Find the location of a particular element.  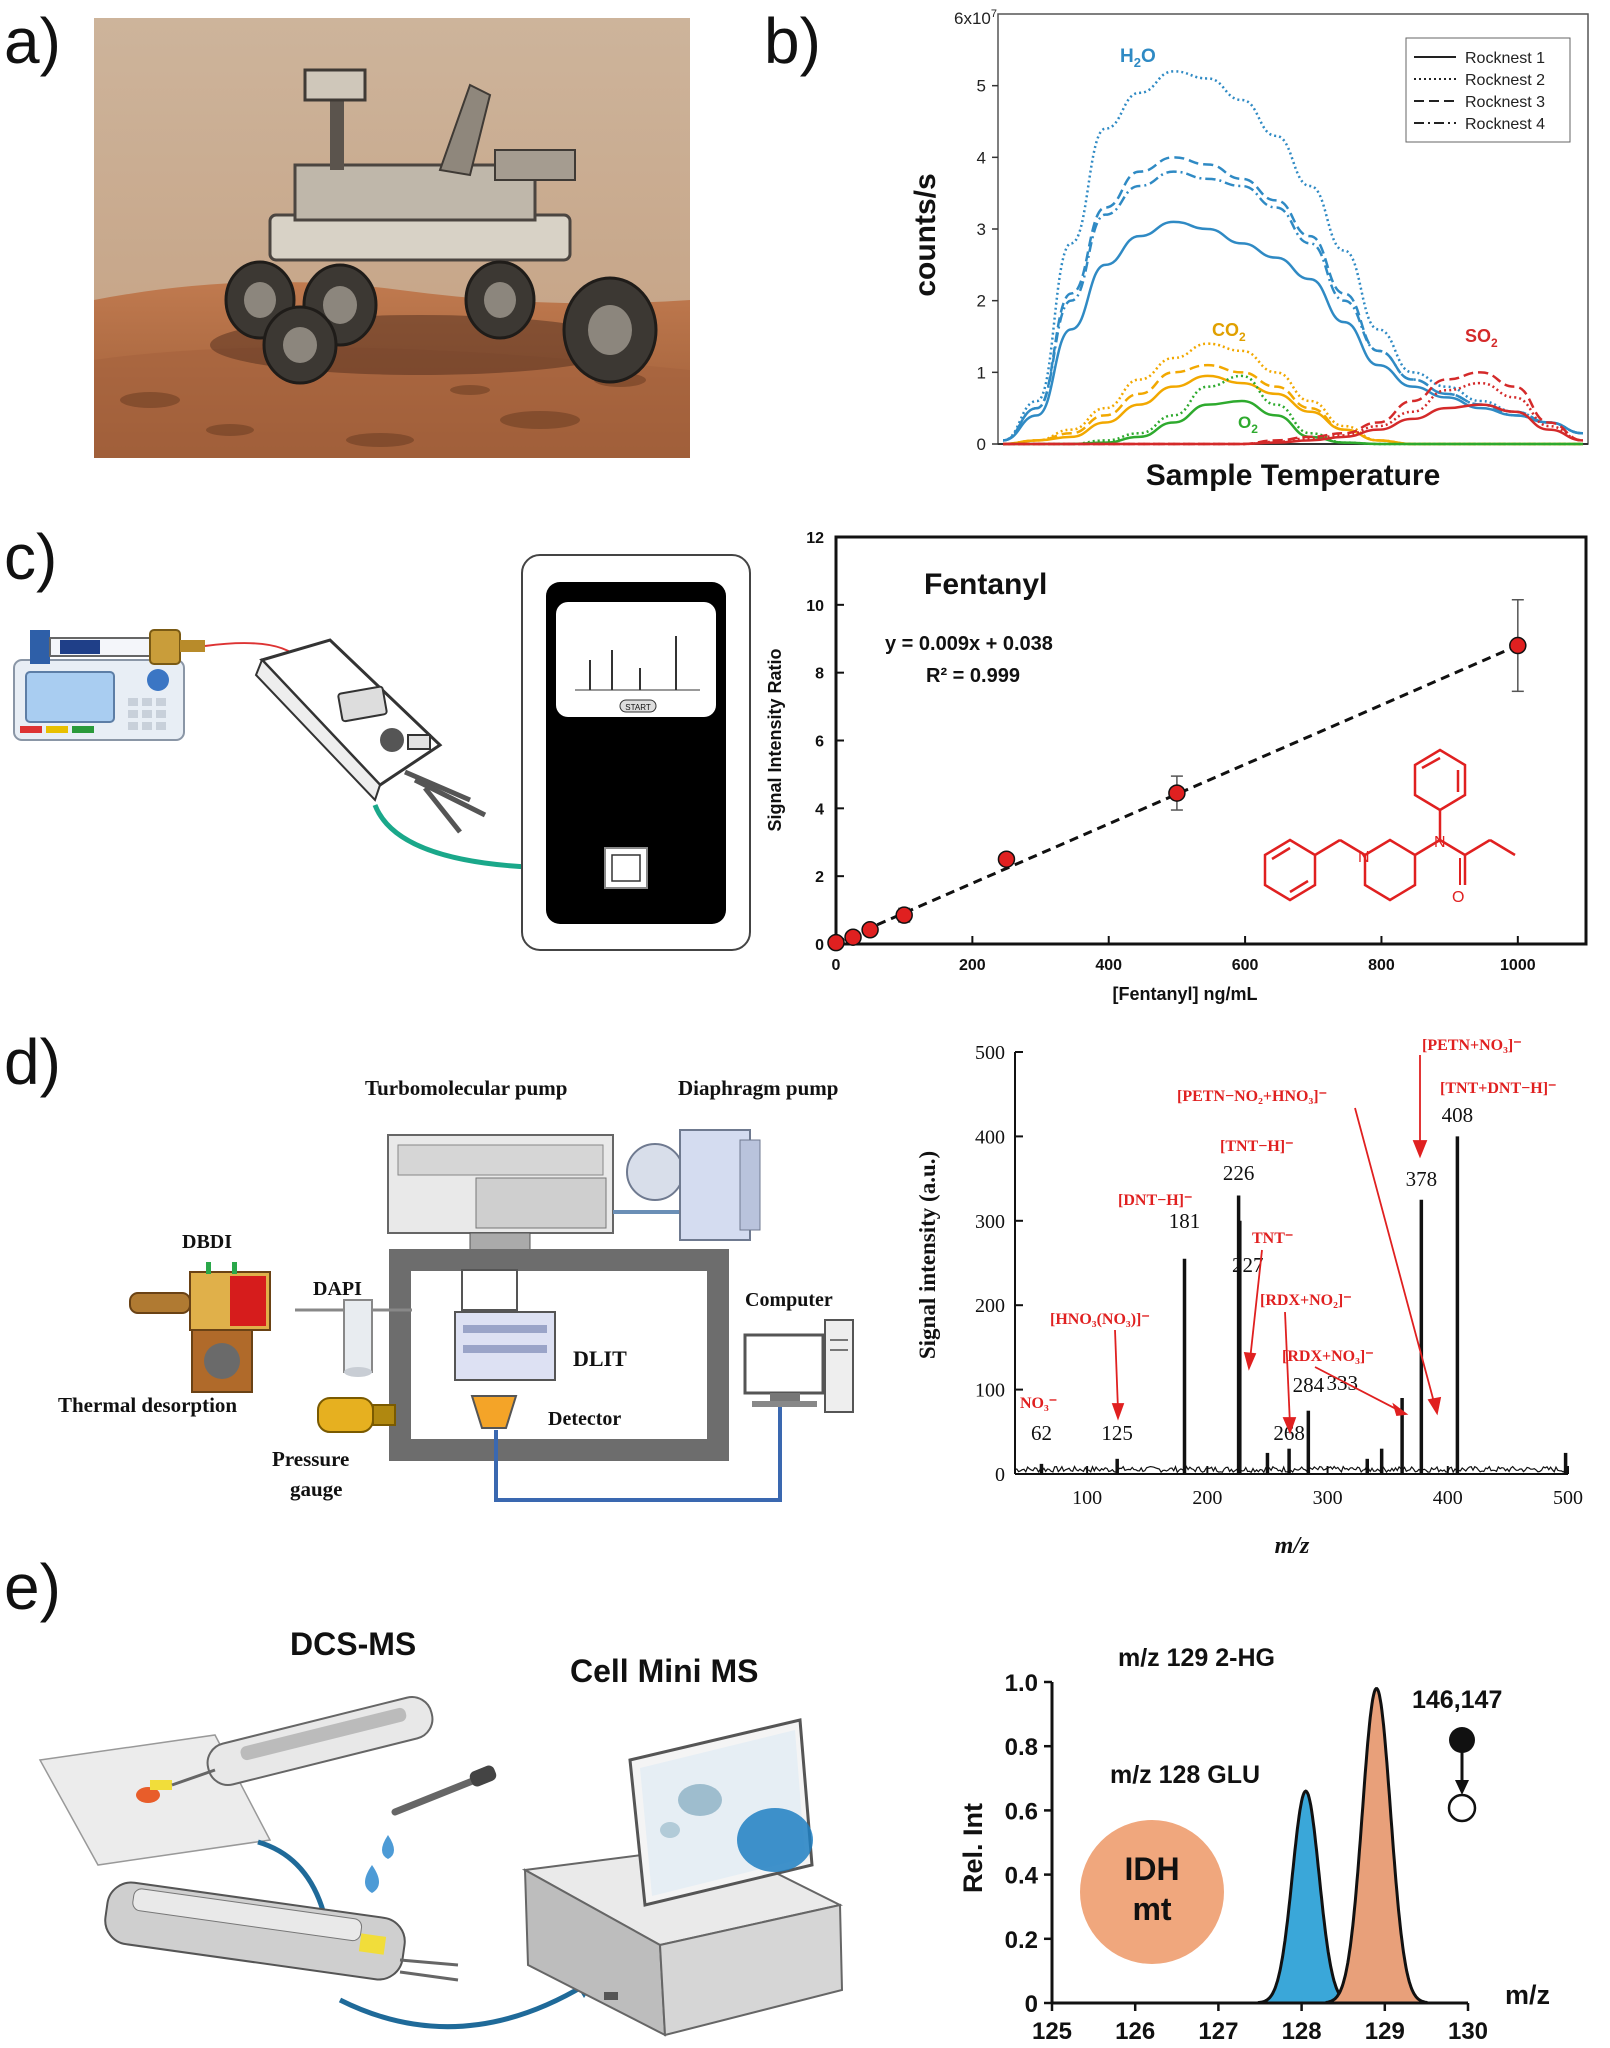

idh-label-line2: mt is located at coordinates (1151, 1909).